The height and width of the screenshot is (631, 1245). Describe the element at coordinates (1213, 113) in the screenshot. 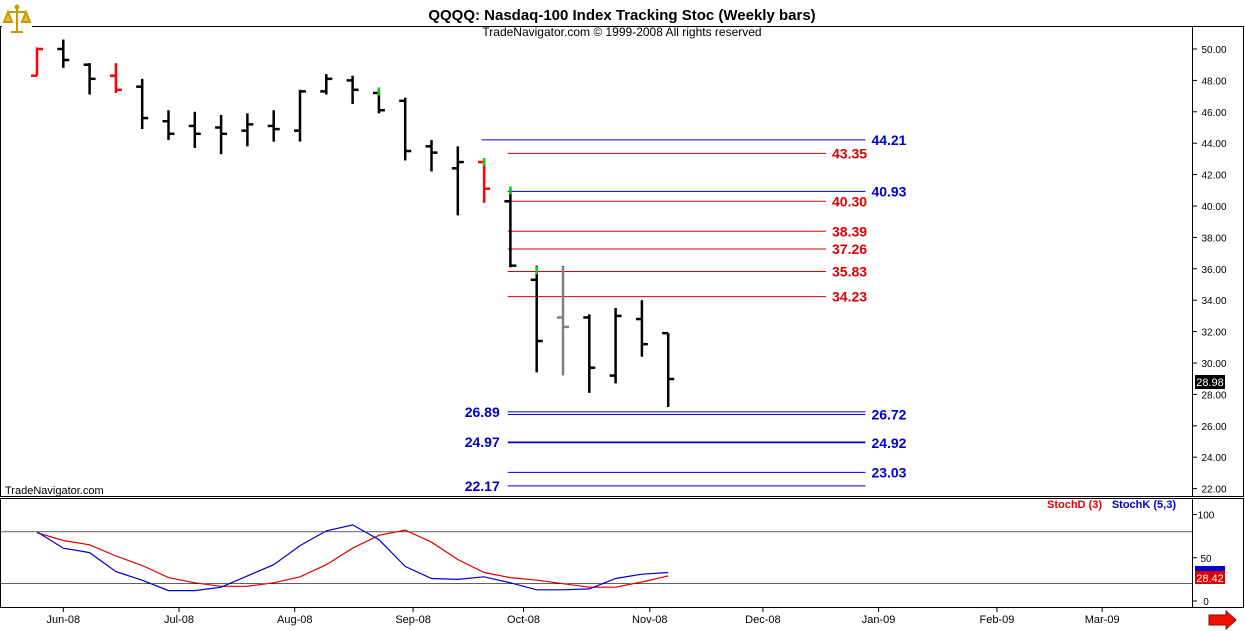

I see `price-axis-label: 46.00` at that location.